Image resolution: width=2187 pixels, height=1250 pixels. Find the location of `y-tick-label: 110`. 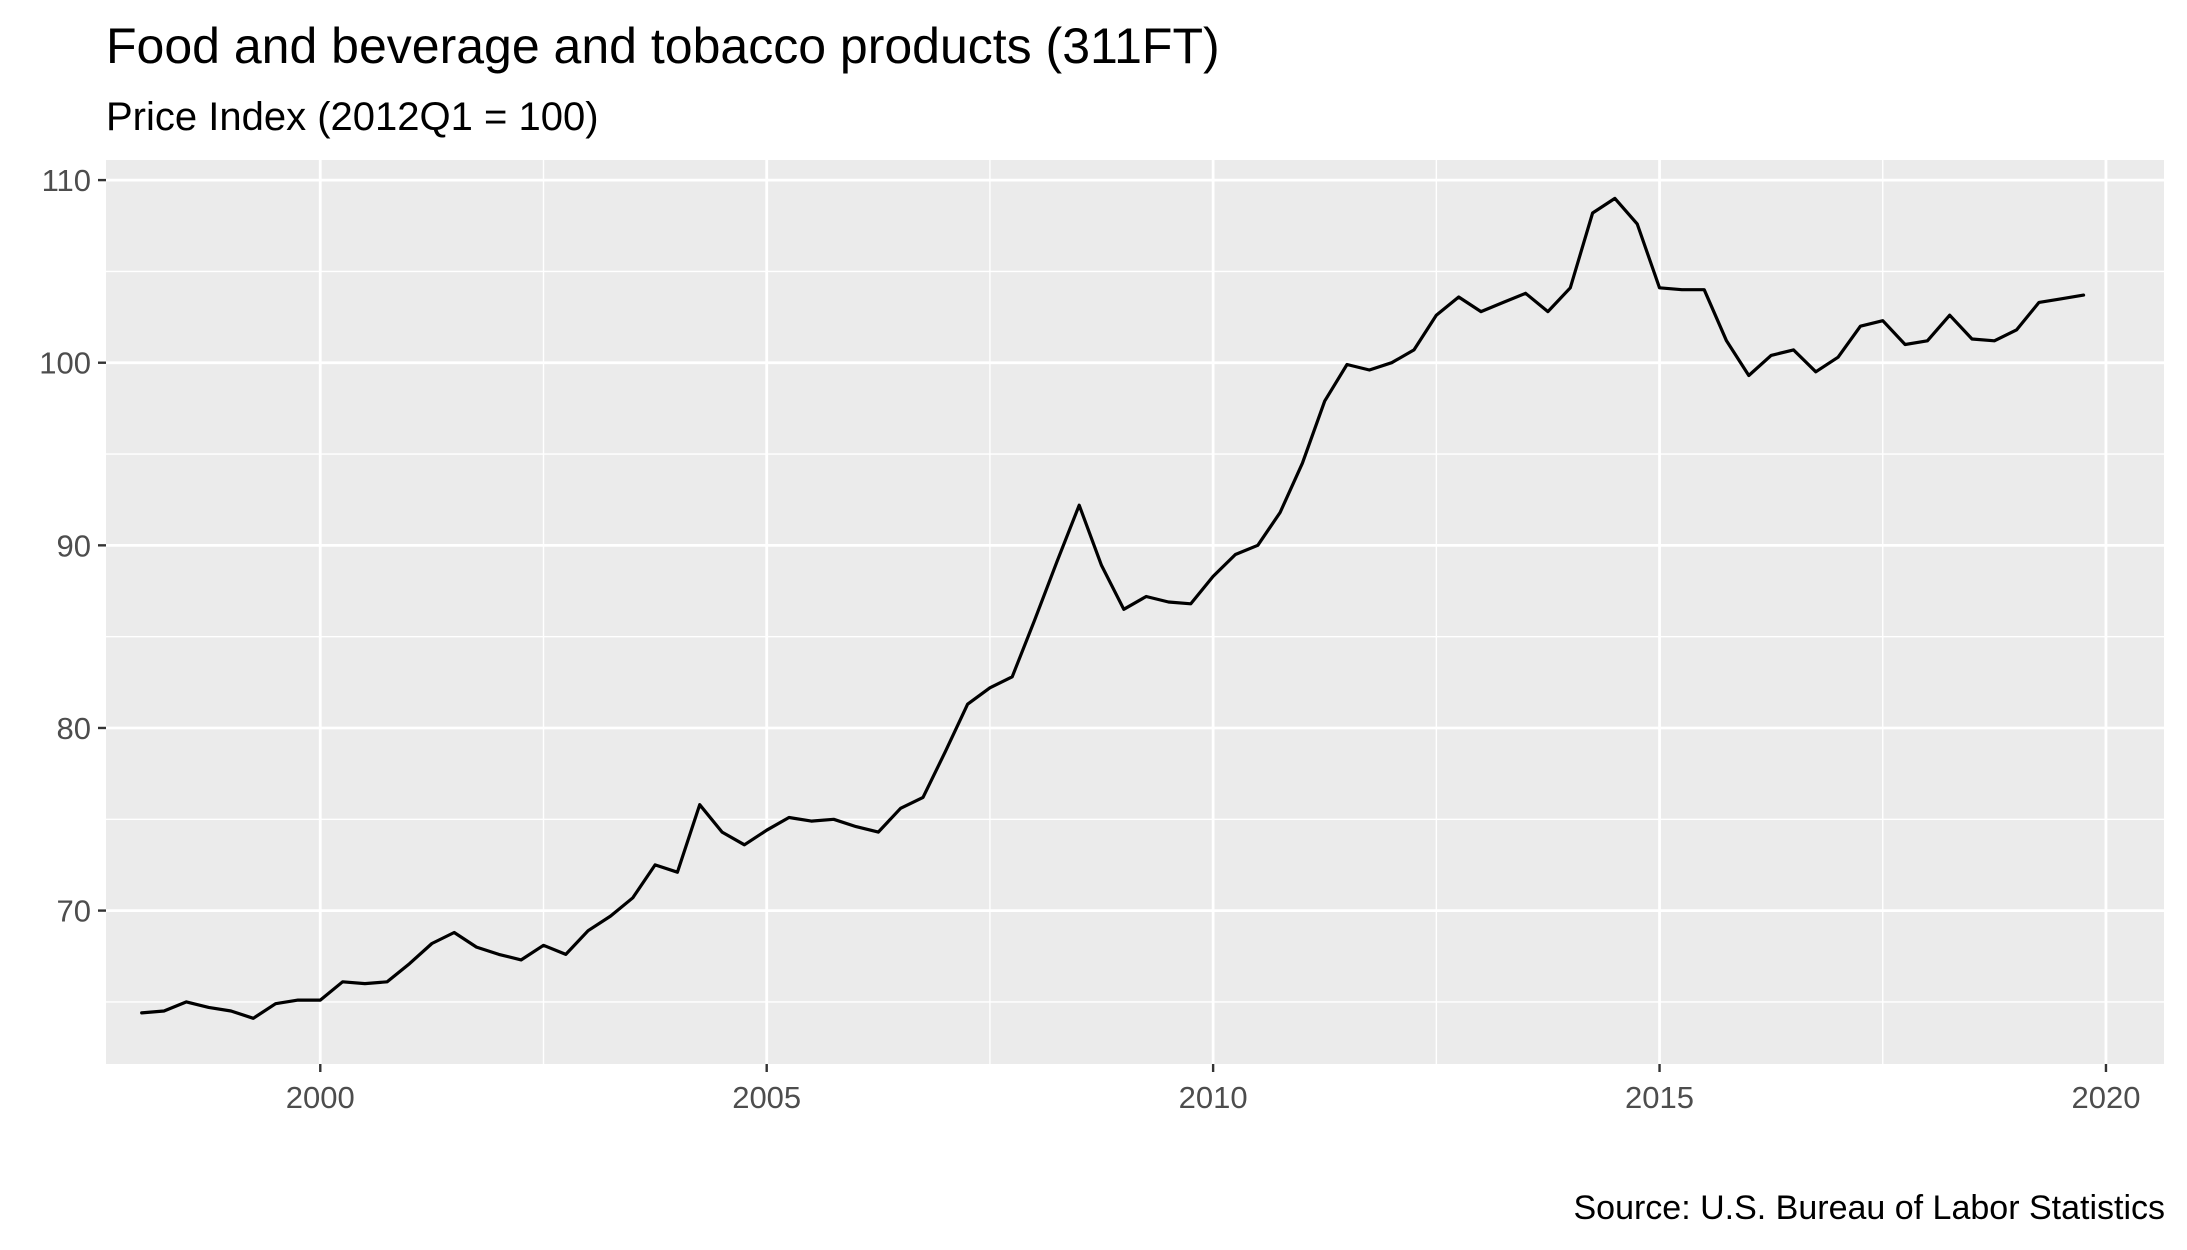

y-tick-label: 110 is located at coordinates (66, 180).